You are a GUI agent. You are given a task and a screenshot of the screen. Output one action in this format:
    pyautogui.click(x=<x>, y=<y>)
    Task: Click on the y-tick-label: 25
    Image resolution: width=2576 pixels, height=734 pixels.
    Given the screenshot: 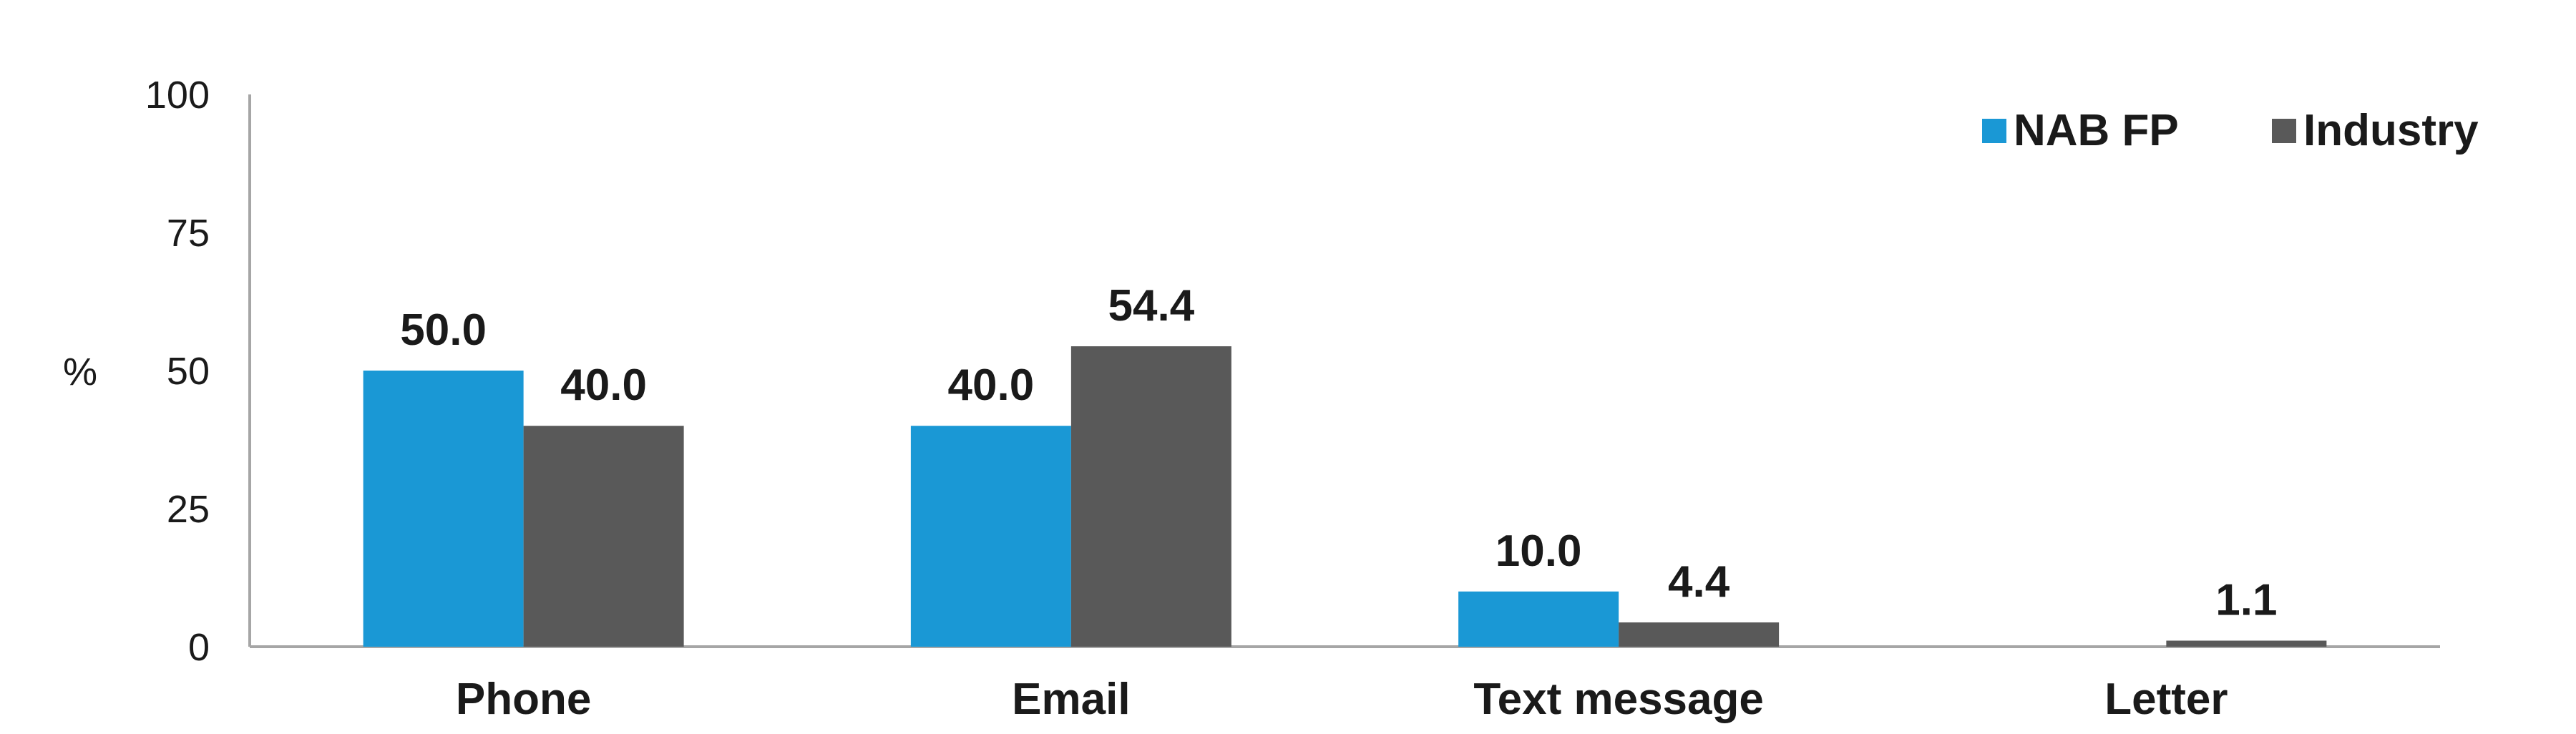 What is the action you would take?
    pyautogui.click(x=188, y=510)
    